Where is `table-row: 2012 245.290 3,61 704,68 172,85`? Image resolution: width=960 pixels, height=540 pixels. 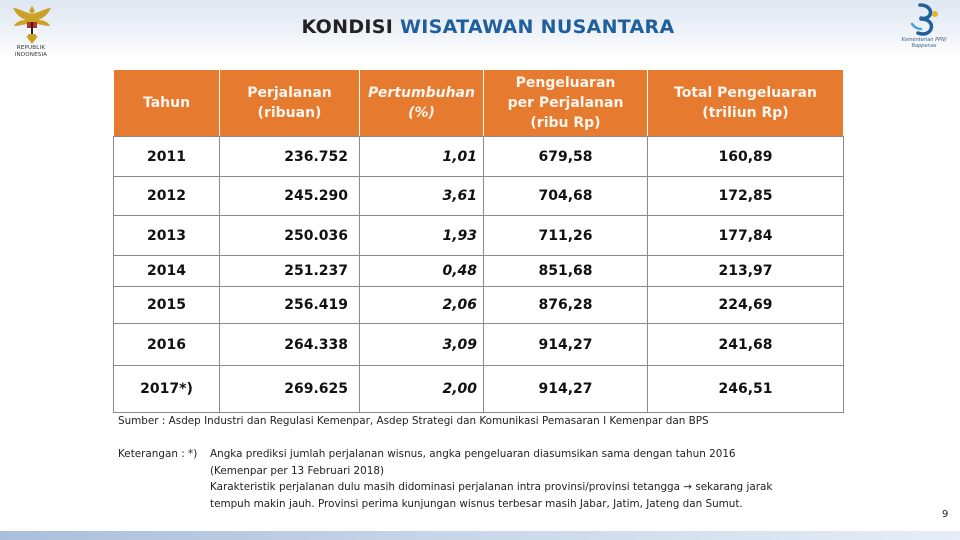
table-row: 2012 245.290 3,61 704,68 172,85 is located at coordinates (478, 196).